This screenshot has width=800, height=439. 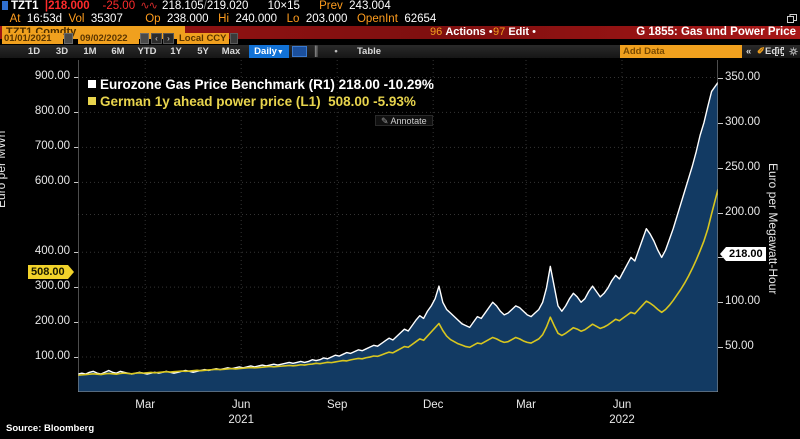 What do you see at coordinates (52, 181) in the screenshot?
I see `left-tick-600.00: 600.00` at bounding box center [52, 181].